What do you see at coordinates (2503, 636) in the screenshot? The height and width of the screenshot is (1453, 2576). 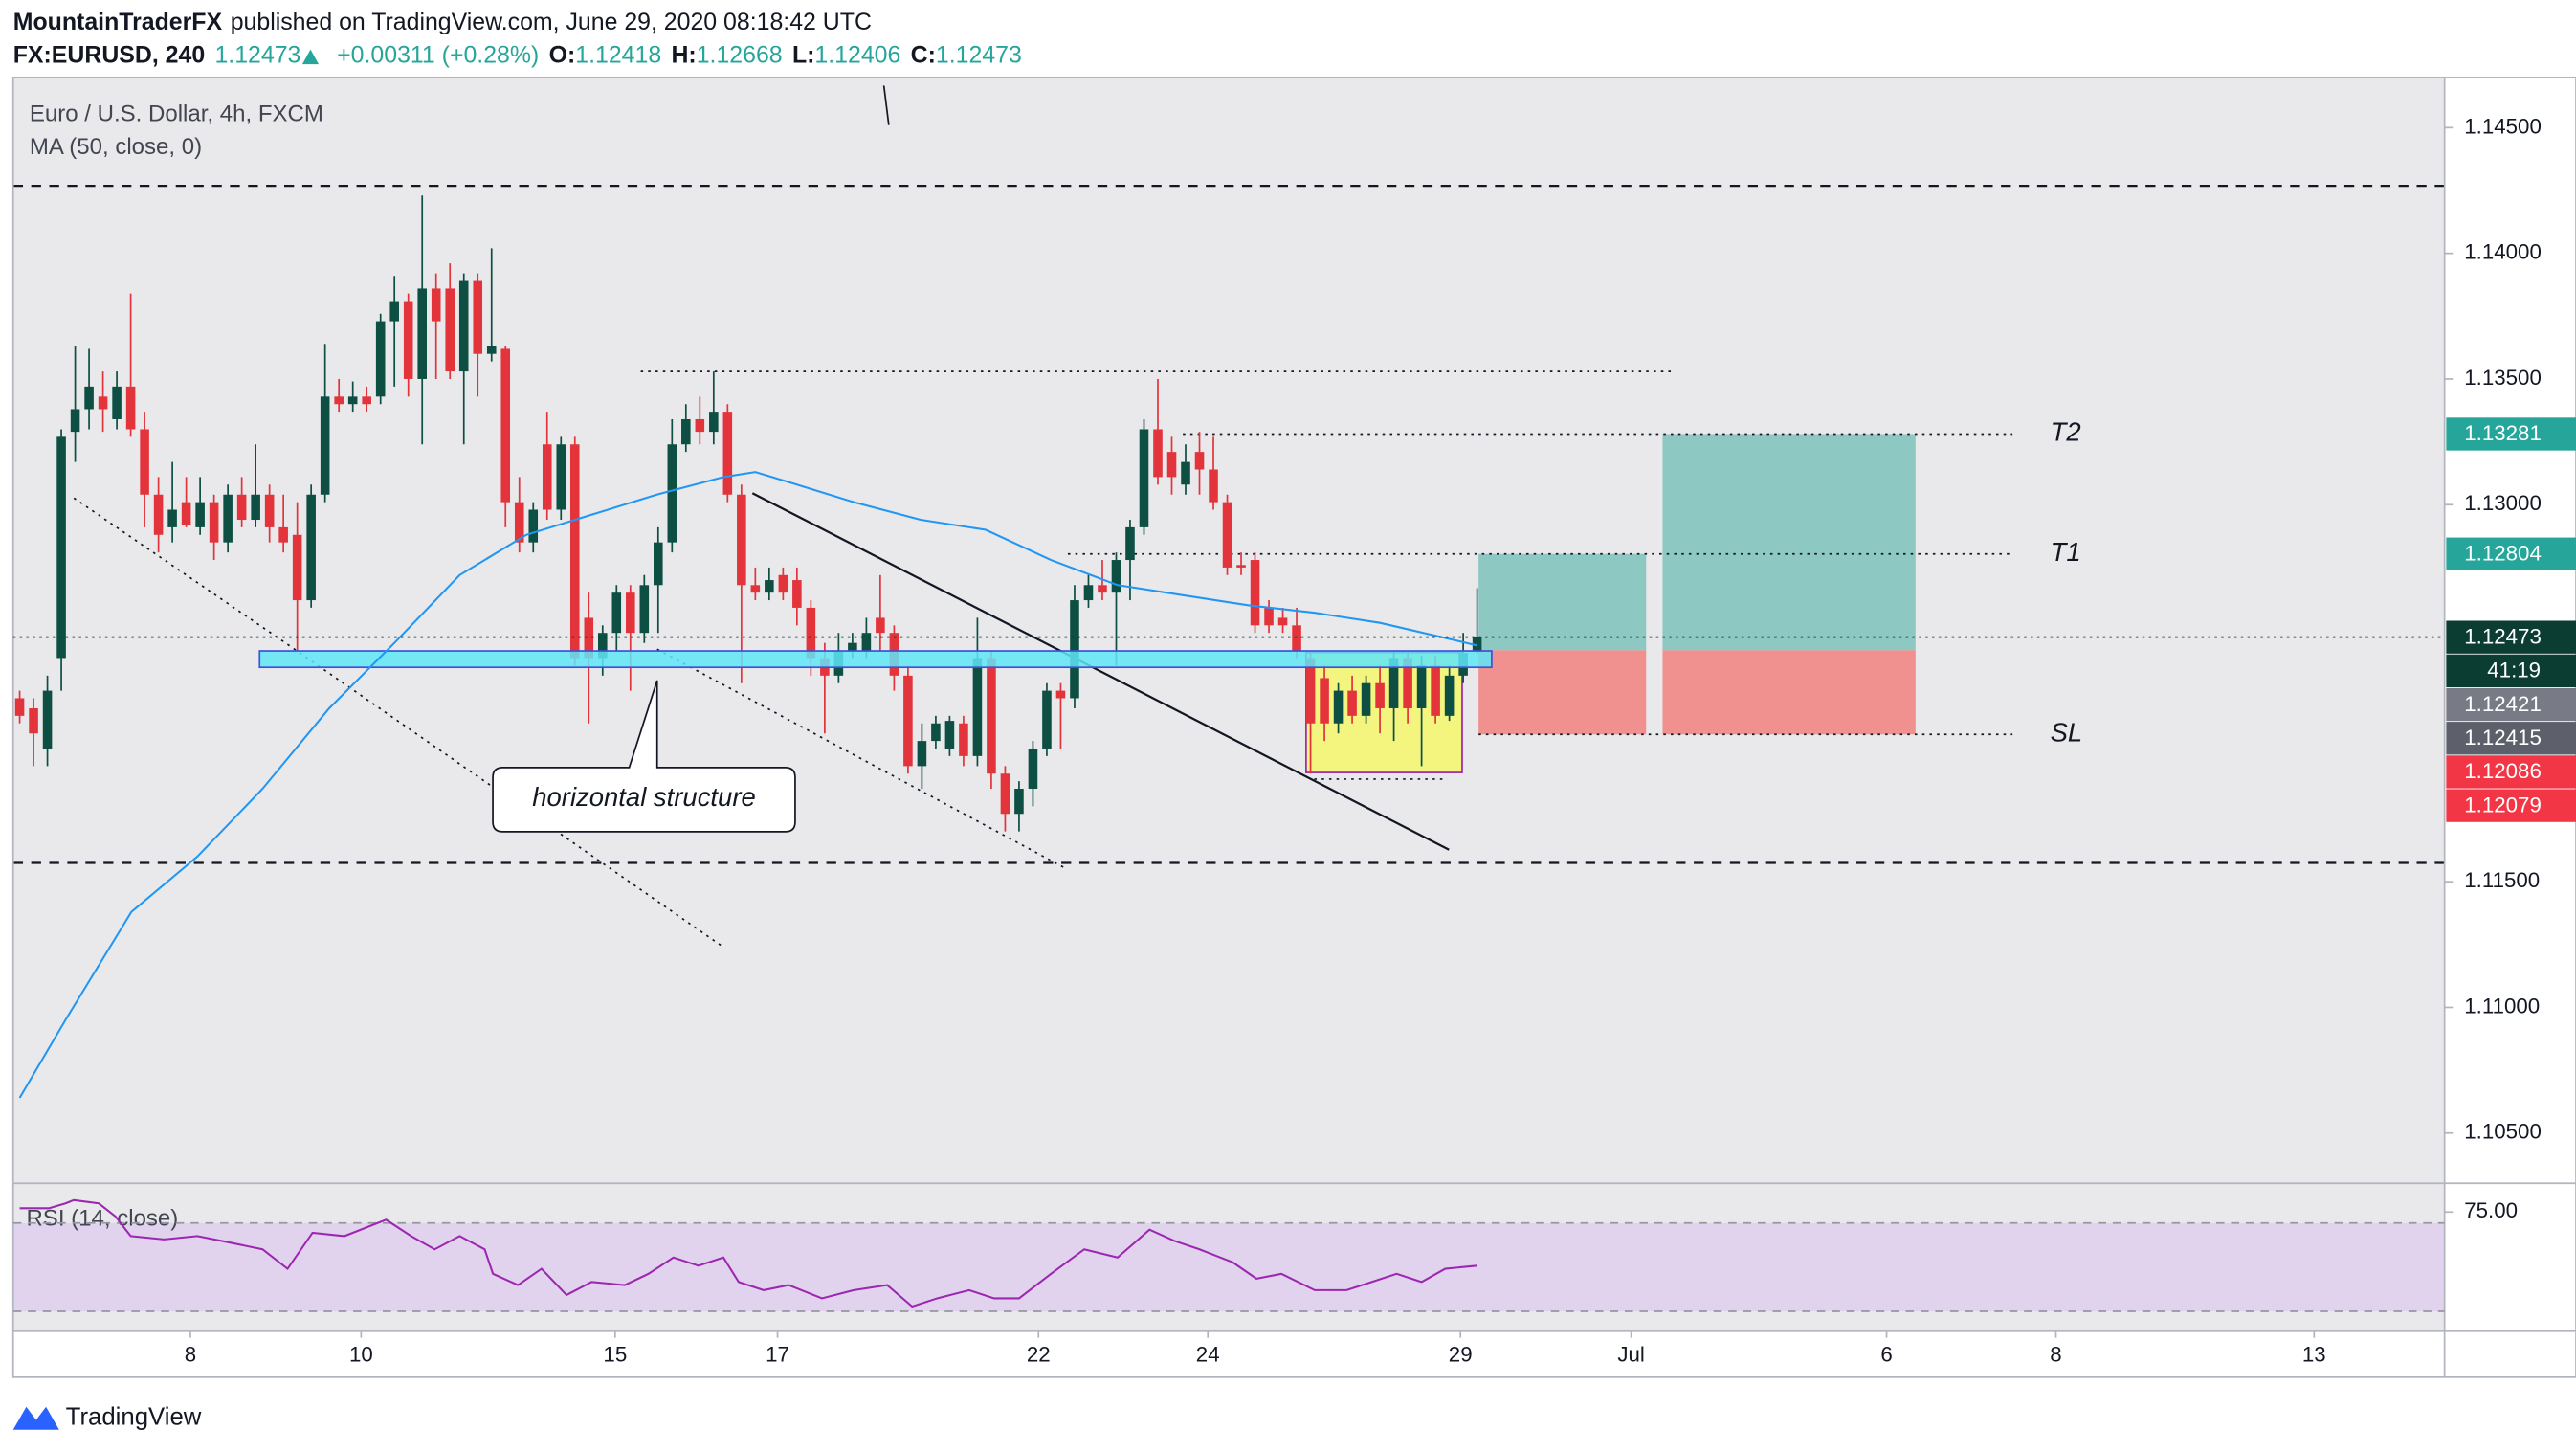 I see `price-badge-label: 1.12473` at bounding box center [2503, 636].